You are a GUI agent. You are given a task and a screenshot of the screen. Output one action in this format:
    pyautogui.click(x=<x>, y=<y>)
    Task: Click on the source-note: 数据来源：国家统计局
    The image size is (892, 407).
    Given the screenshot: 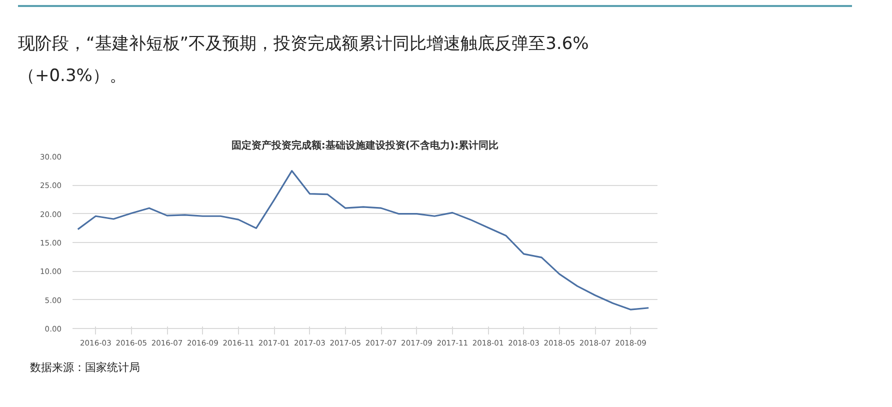 What is the action you would take?
    pyautogui.click(x=85, y=368)
    